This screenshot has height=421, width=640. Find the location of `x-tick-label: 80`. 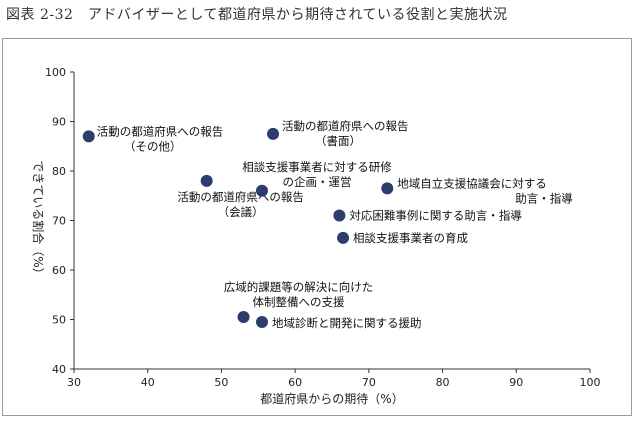

x-tick-label: 80 is located at coordinates (443, 382).